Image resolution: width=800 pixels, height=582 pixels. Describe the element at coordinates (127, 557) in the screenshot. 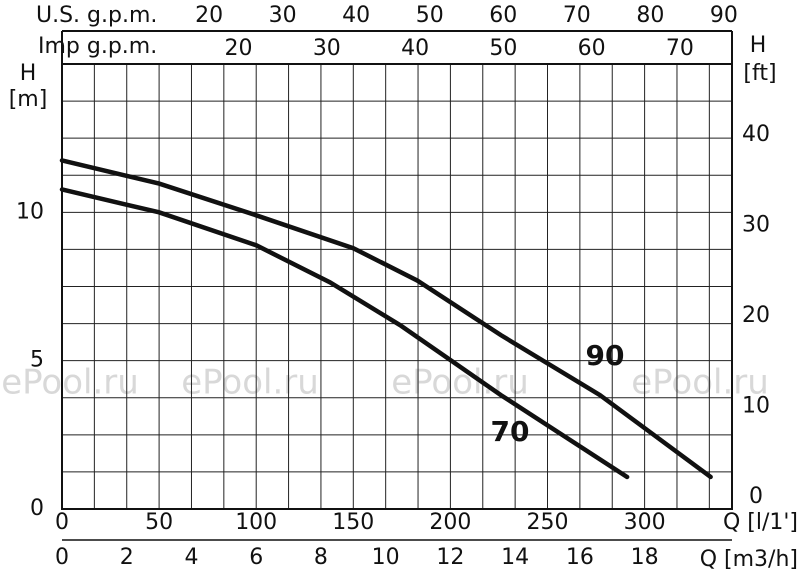

I see `x2-tick-label: 2` at that location.